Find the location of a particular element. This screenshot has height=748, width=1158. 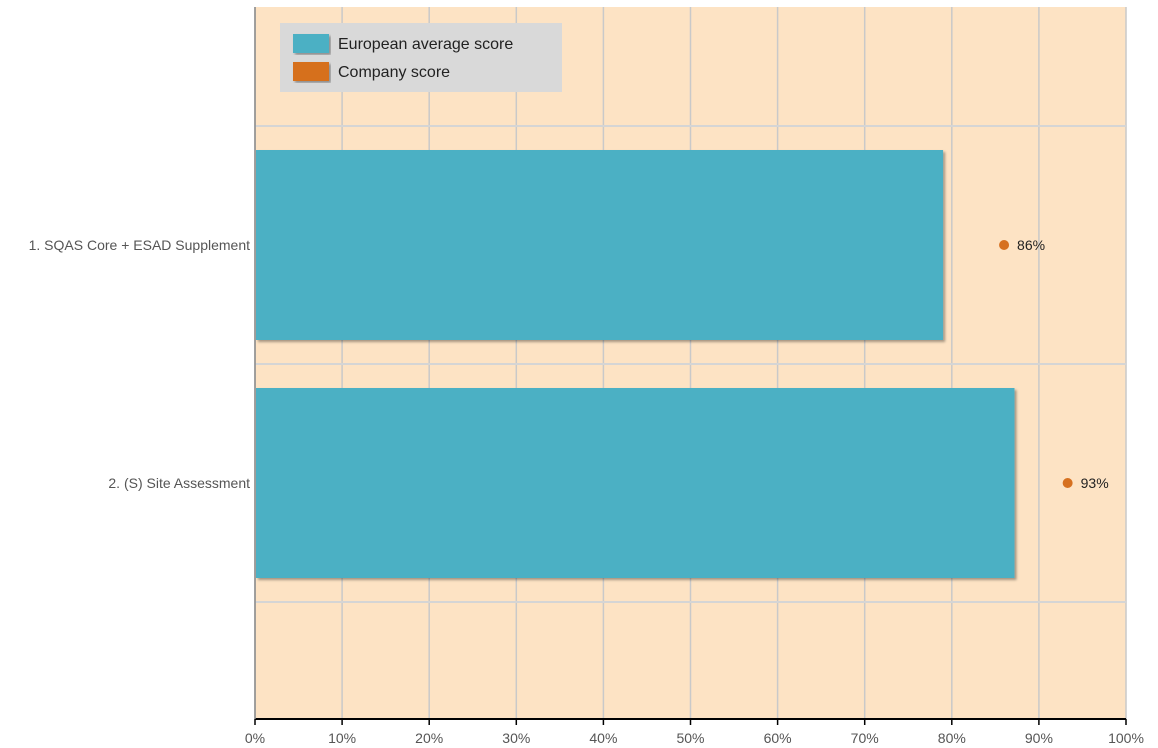

x-tick-label: 20% is located at coordinates (429, 738).